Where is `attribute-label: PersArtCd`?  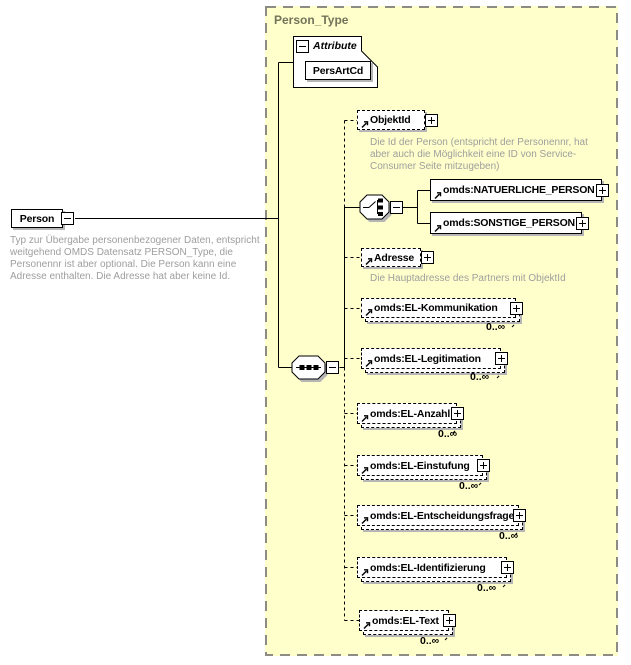 attribute-label: PersArtCd is located at coordinates (338, 70).